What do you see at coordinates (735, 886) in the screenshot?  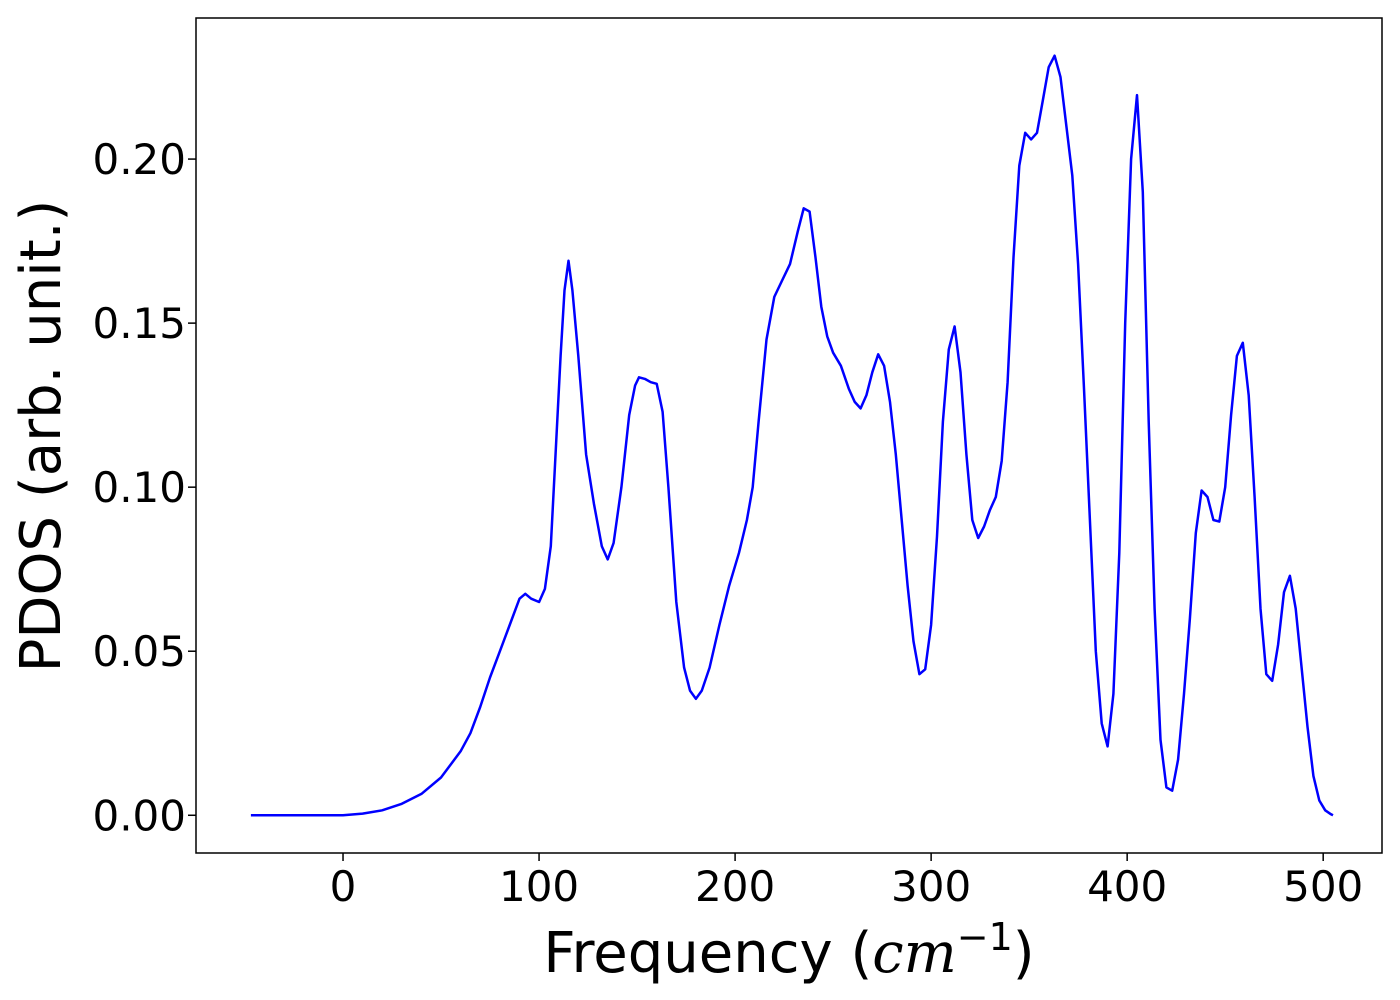 I see `x-tick-label: 200` at bounding box center [735, 886].